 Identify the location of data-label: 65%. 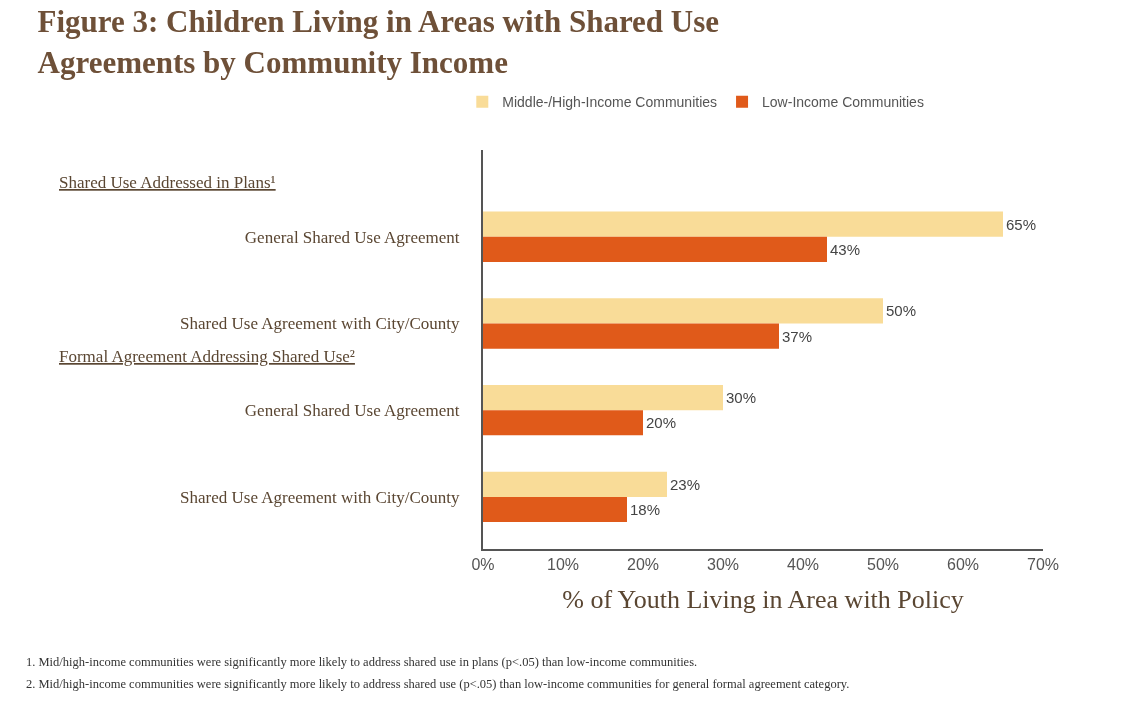
(1021, 224).